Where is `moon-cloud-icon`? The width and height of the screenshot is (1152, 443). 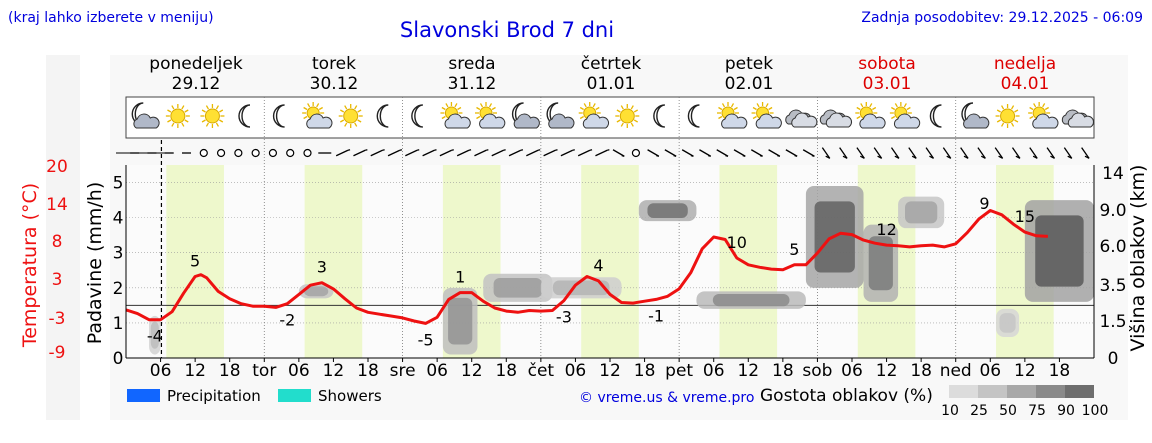
moon-cloud-icon is located at coordinates (975, 115).